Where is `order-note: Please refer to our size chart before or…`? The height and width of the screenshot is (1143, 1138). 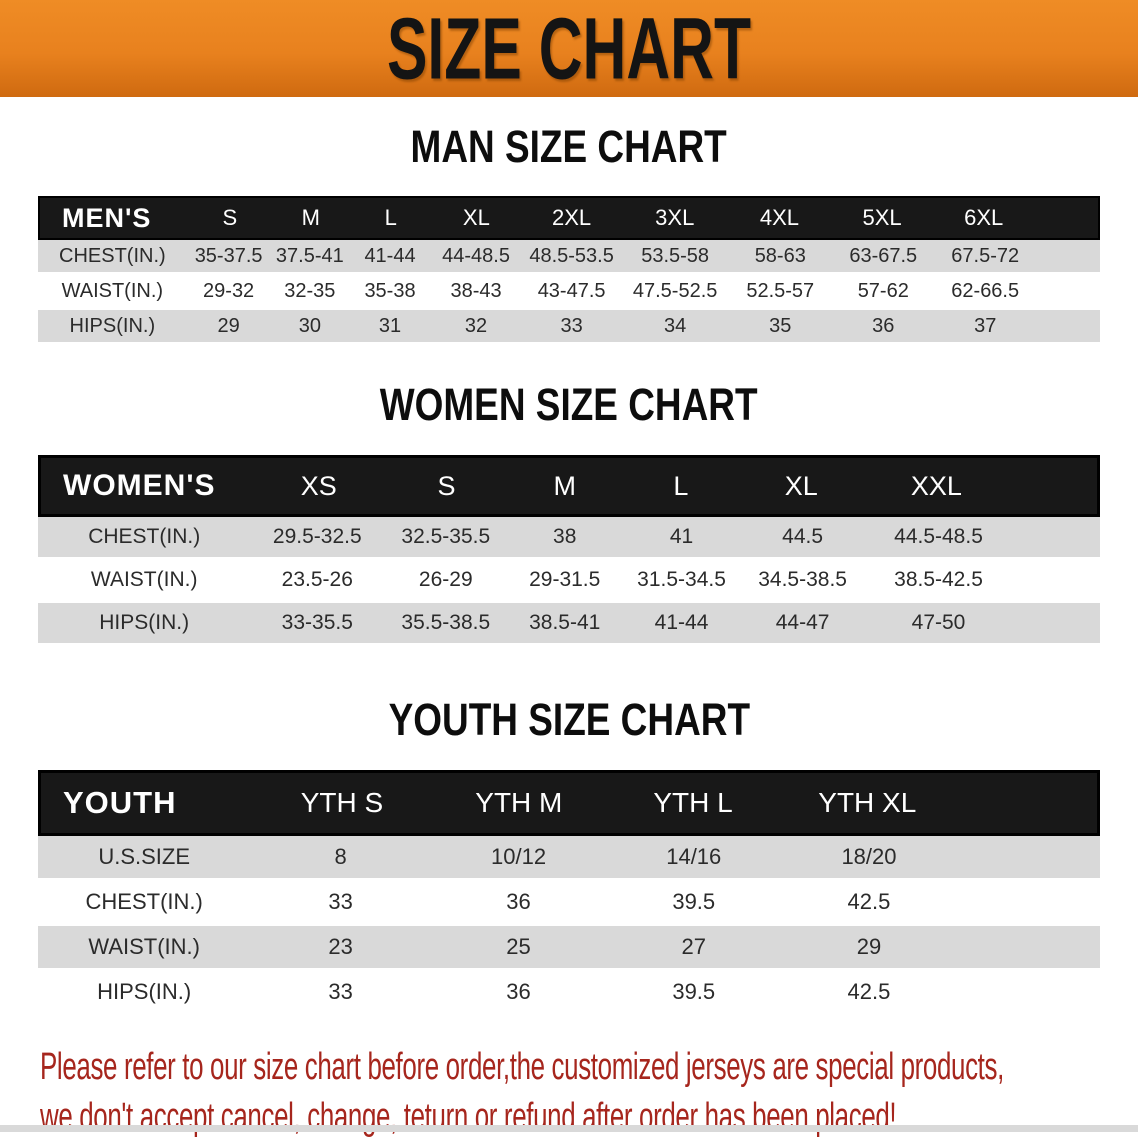
order-note: Please refer to our size chart before or… is located at coordinates (589, 1092).